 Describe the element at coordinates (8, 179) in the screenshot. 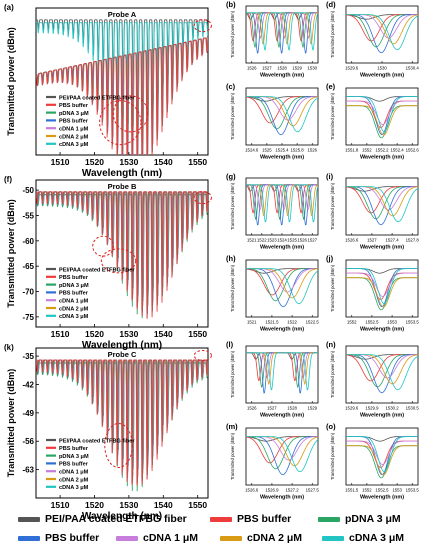

I see `panel-label: (f)` at that location.